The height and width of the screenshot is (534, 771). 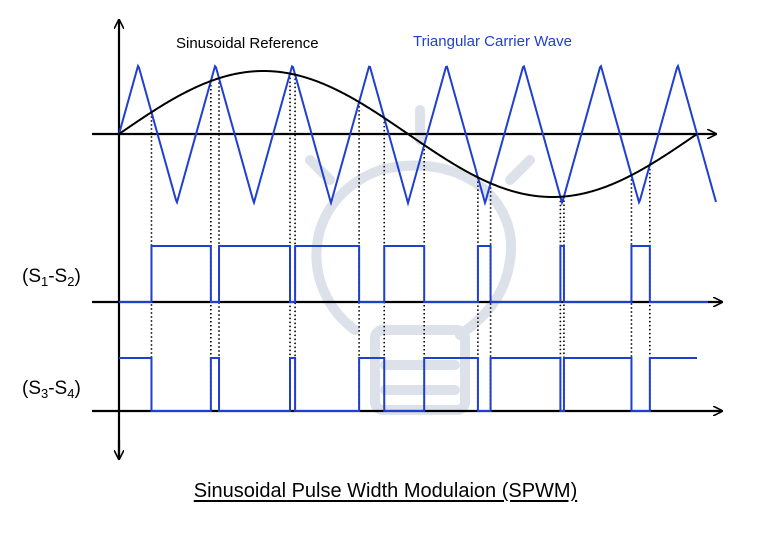 What do you see at coordinates (51, 277) in the screenshot?
I see `s12-label: (S1-S2)` at bounding box center [51, 277].